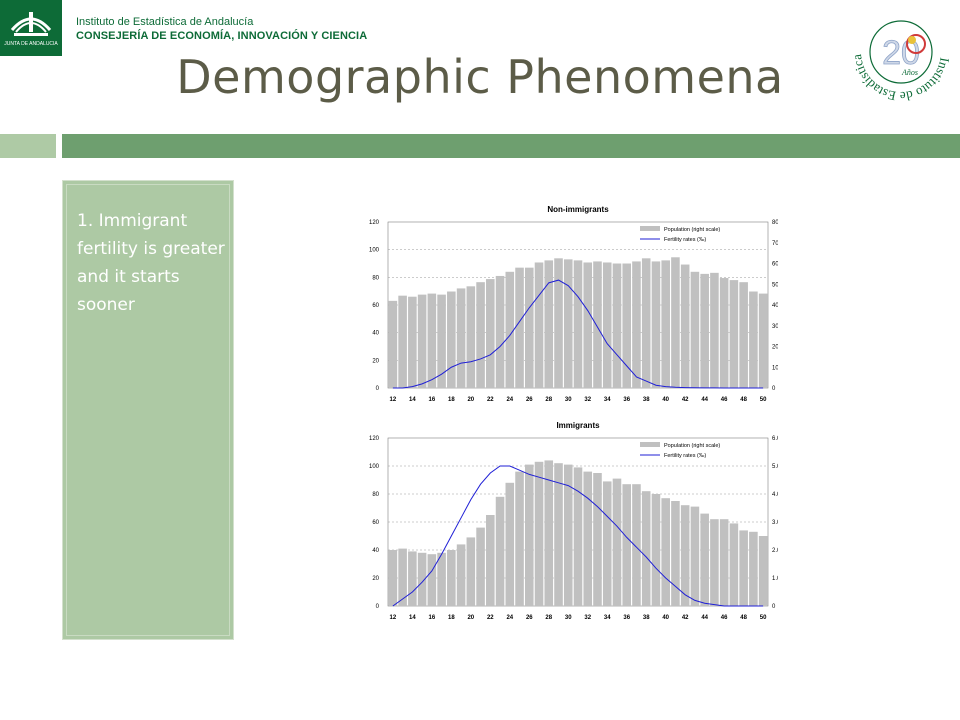  Describe the element at coordinates (774, 389) in the screenshot. I see `chart-1-y-right-tick-label: 0` at that location.